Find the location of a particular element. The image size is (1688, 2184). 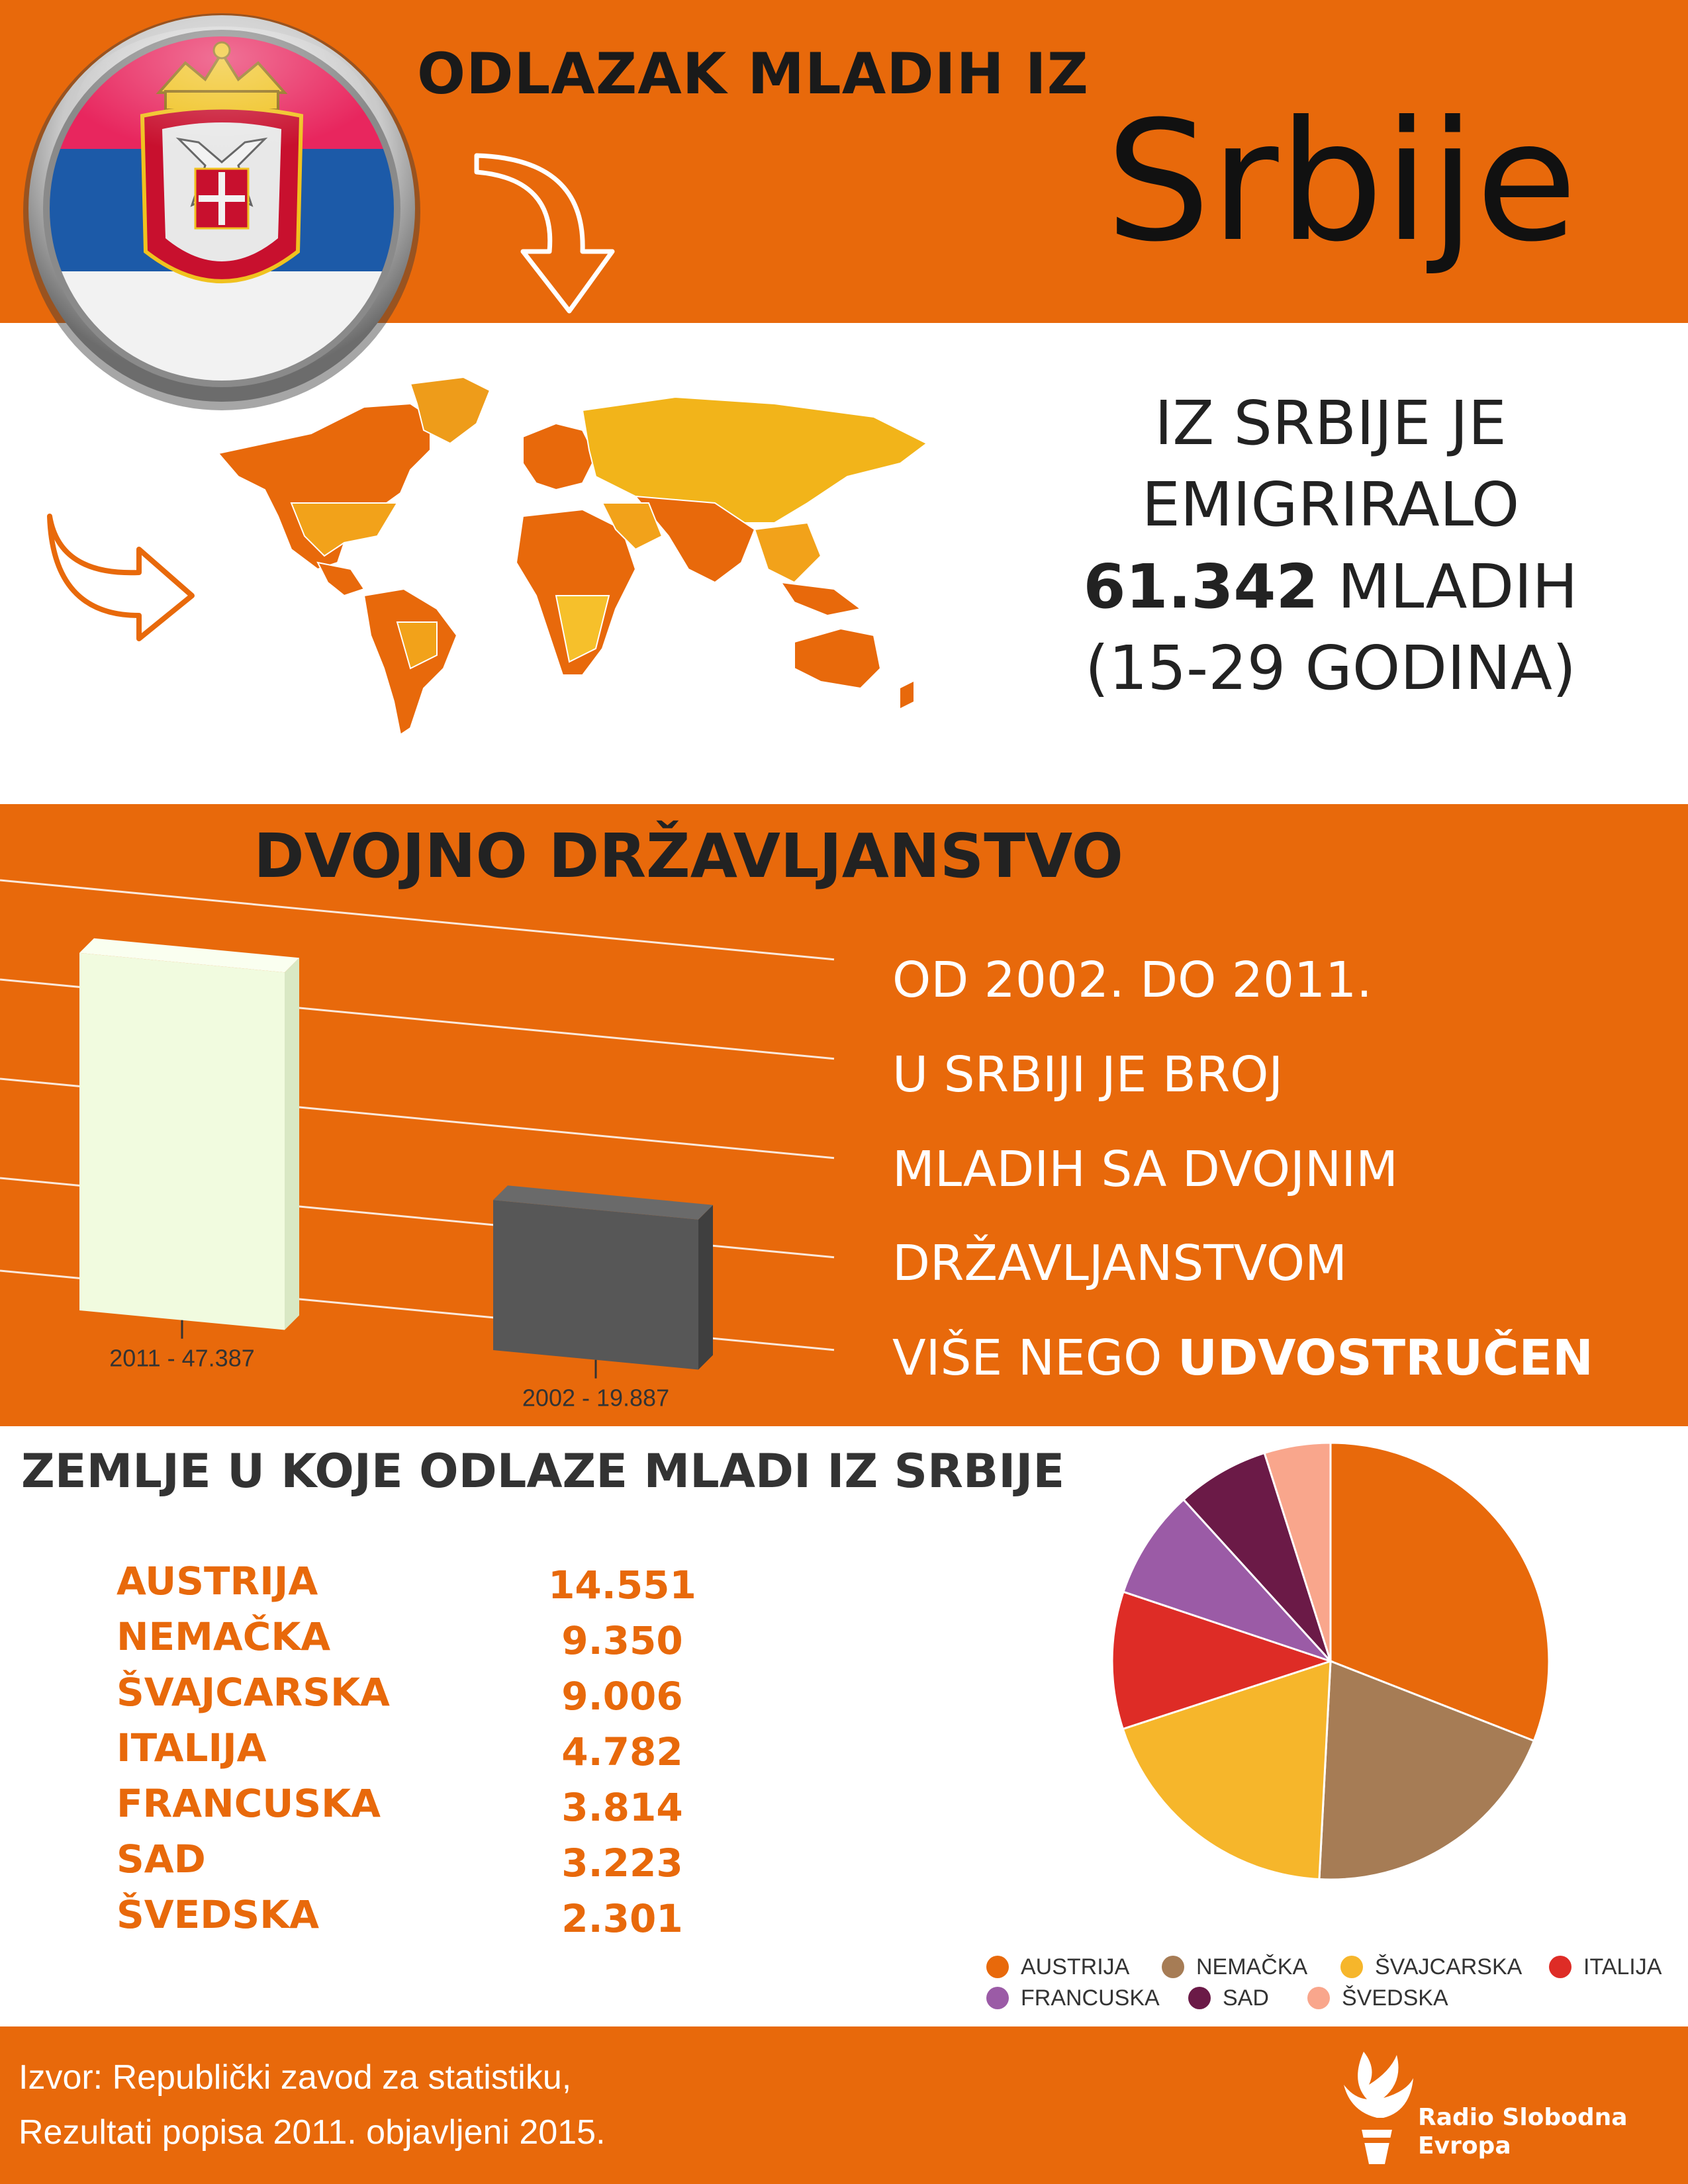

chart-bars is located at coordinates (396, 1154).